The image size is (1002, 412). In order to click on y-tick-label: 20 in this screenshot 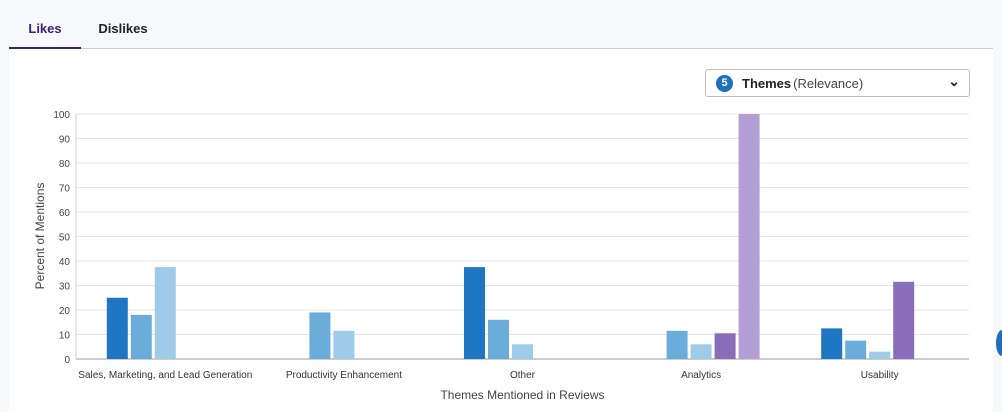, I will do `click(65, 311)`.